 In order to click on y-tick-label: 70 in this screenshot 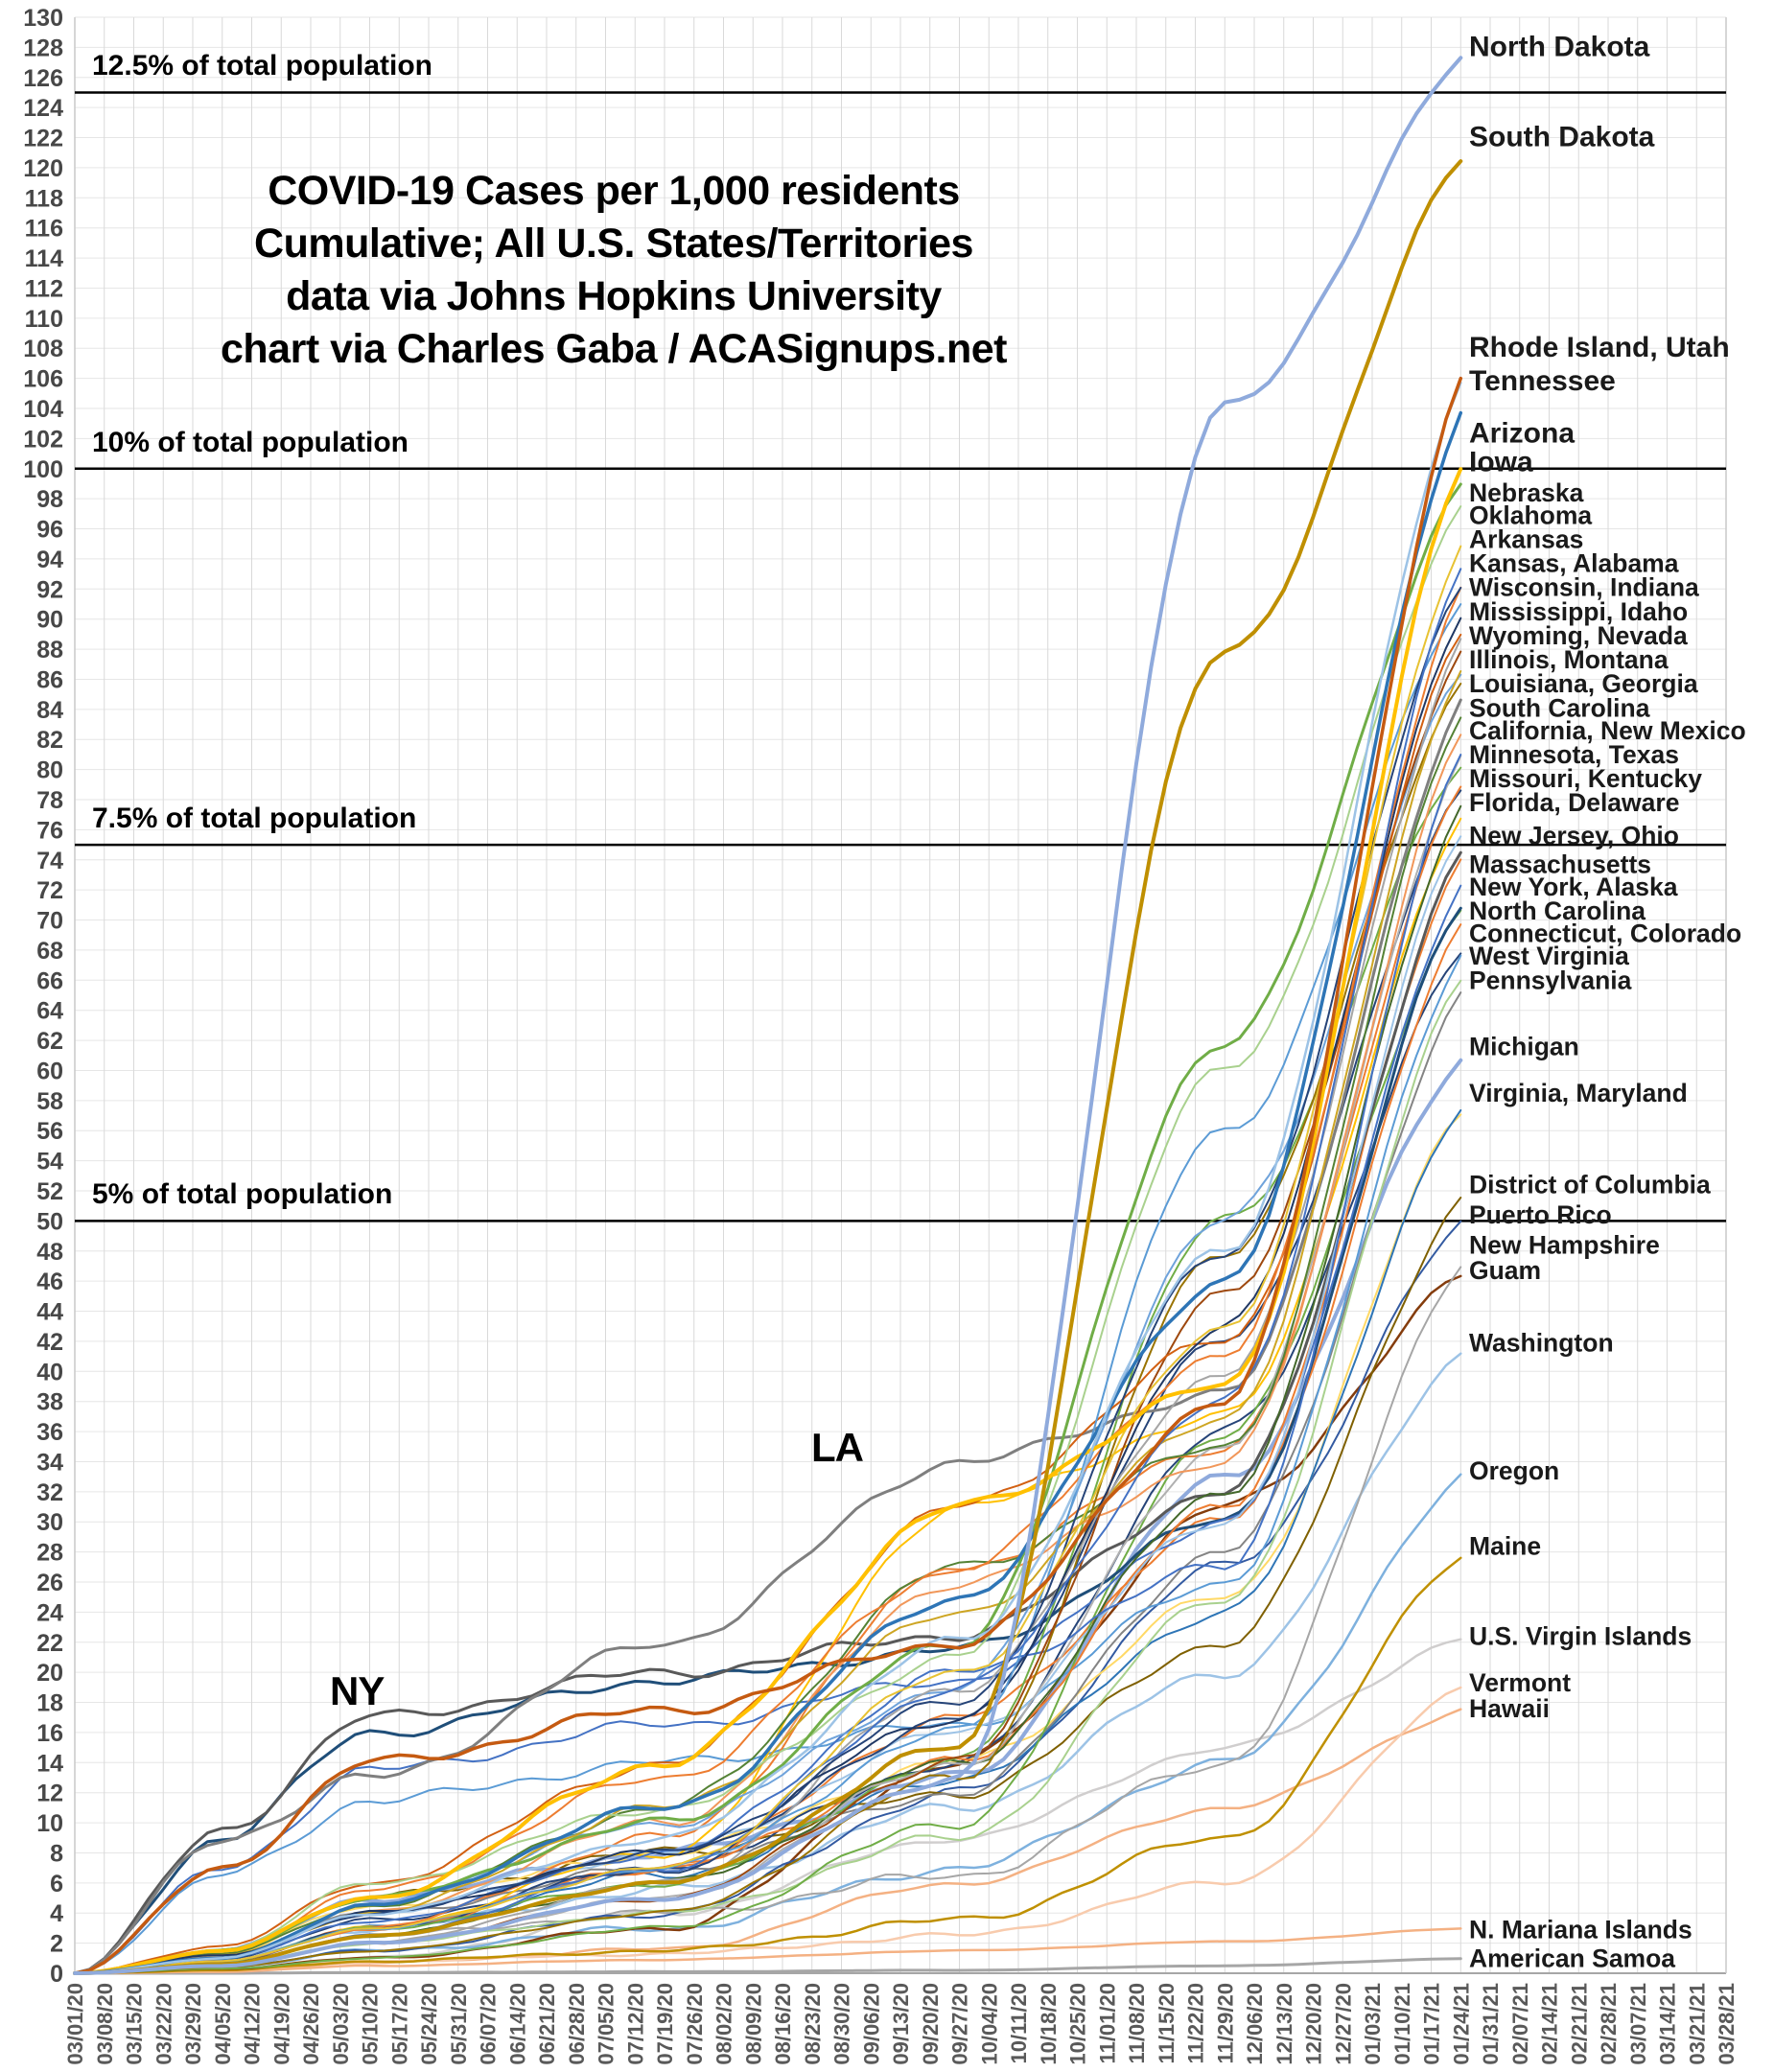, I will do `click(49, 921)`.